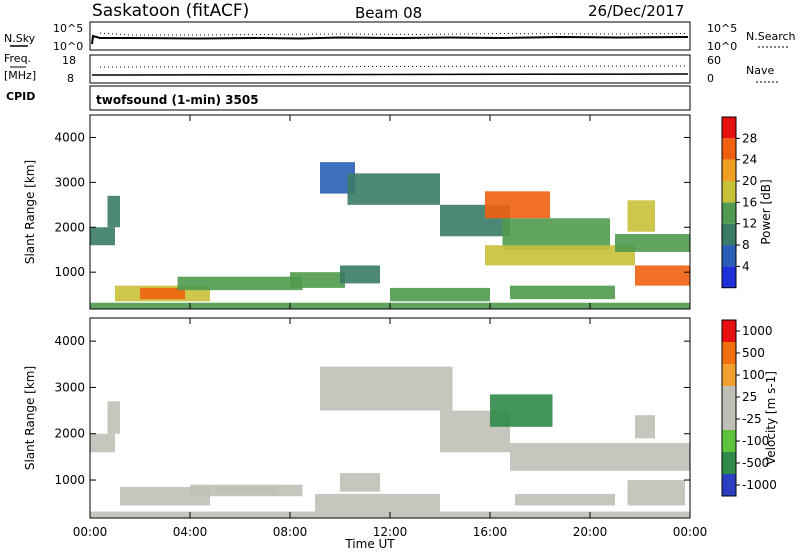  What do you see at coordinates (753, 375) in the screenshot?
I see `velocity-colorbar-label-2: 100` at bounding box center [753, 375].